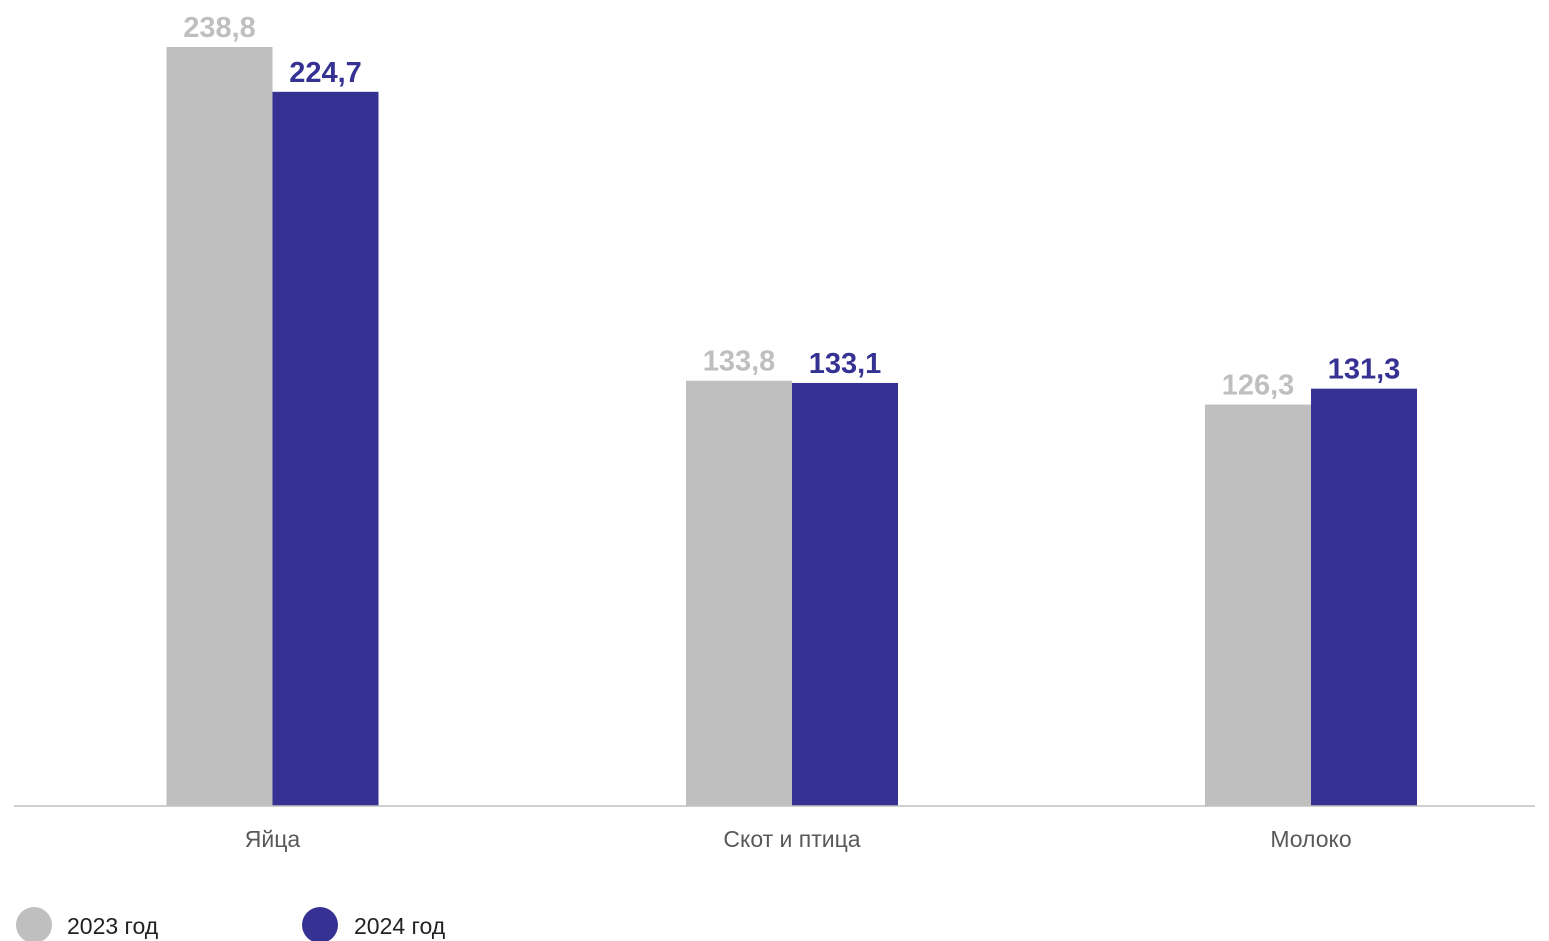 The image size is (1549, 941). I want to click on legend-marker-2024, so click(320, 924).